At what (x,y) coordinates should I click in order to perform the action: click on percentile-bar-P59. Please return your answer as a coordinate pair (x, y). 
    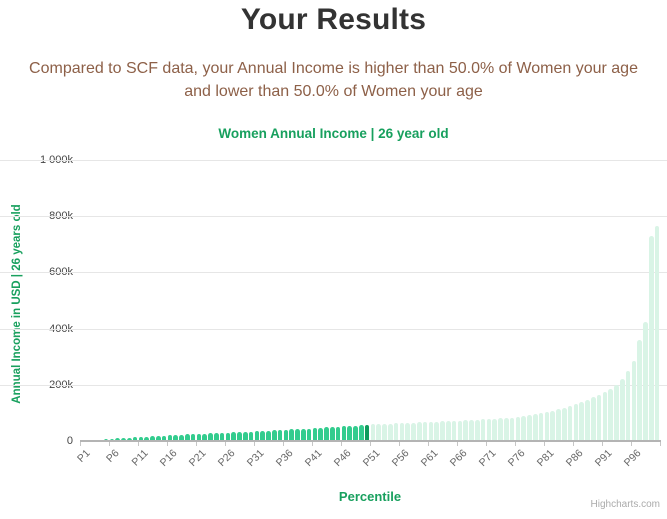
    Looking at the image, I should click on (419, 431).